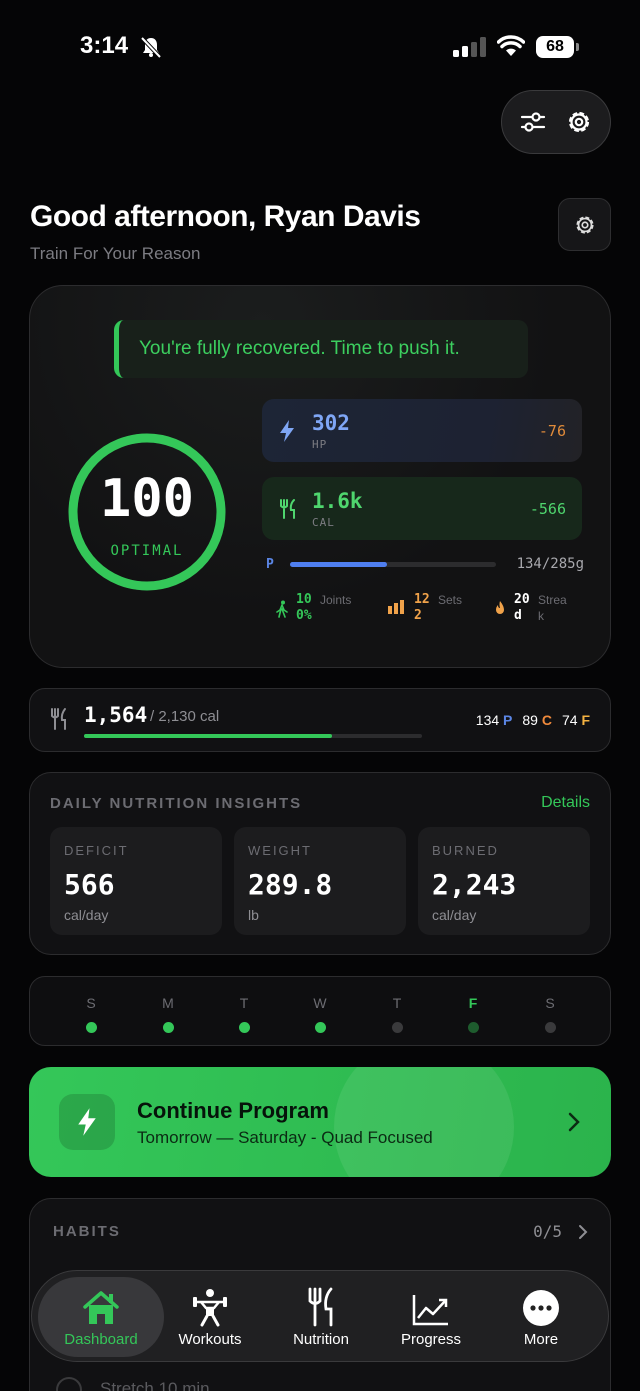 Image resolution: width=640 pixels, height=1391 pixels. What do you see at coordinates (494, 720) in the screenshot?
I see `macro-protein: 134 P` at bounding box center [494, 720].